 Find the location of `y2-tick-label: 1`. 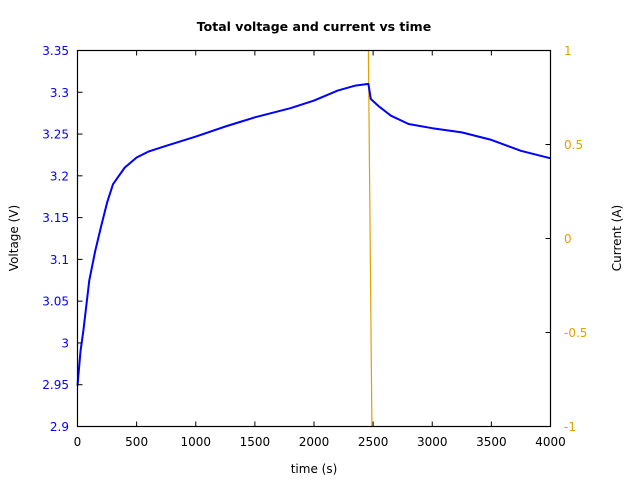

y2-tick-label: 1 is located at coordinates (568, 51).